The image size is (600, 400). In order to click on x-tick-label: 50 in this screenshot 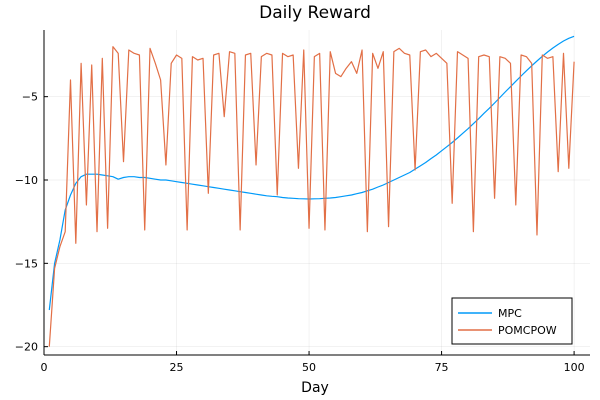, I will do `click(309, 367)`.